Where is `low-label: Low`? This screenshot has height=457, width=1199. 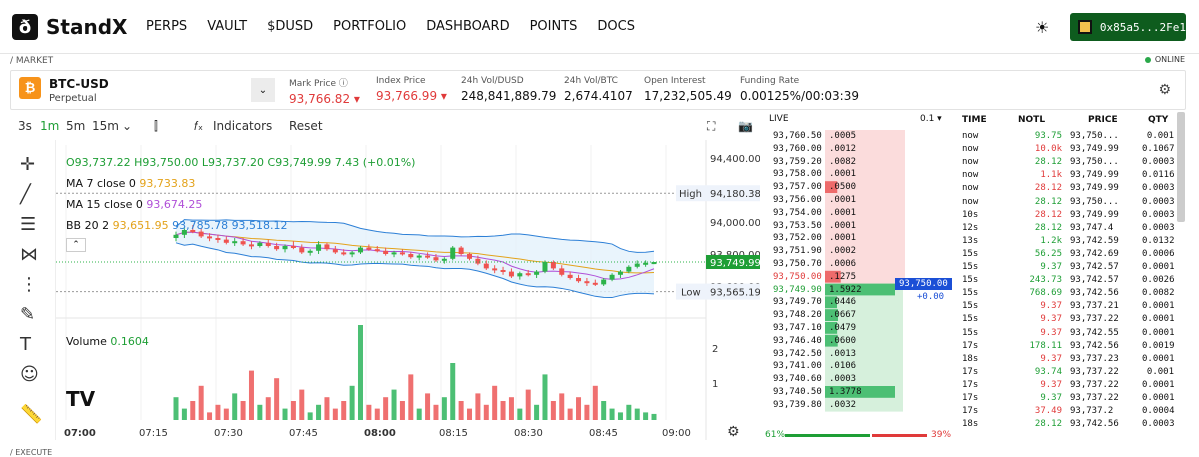 low-label: Low is located at coordinates (691, 293).